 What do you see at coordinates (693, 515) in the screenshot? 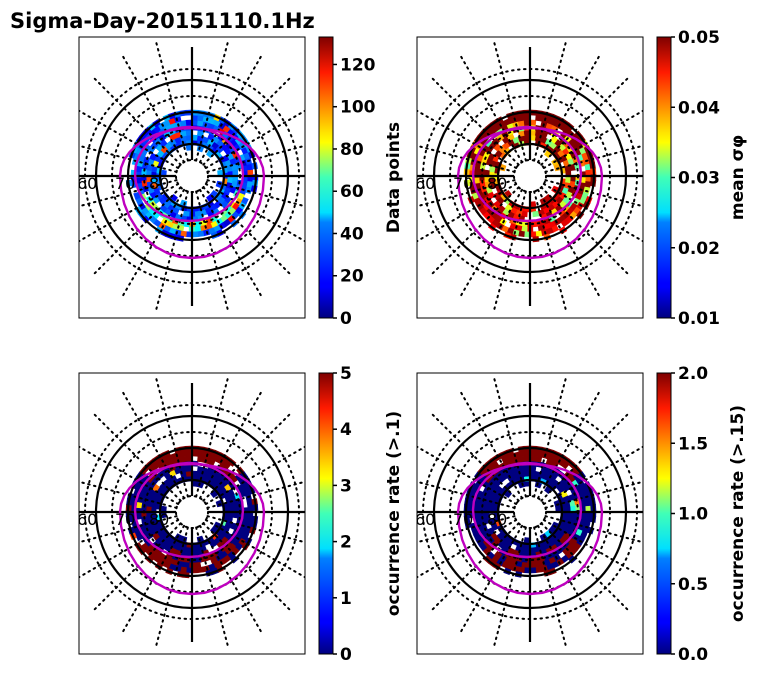
I see `colorbar-tick-label: 1.0` at bounding box center [693, 515].